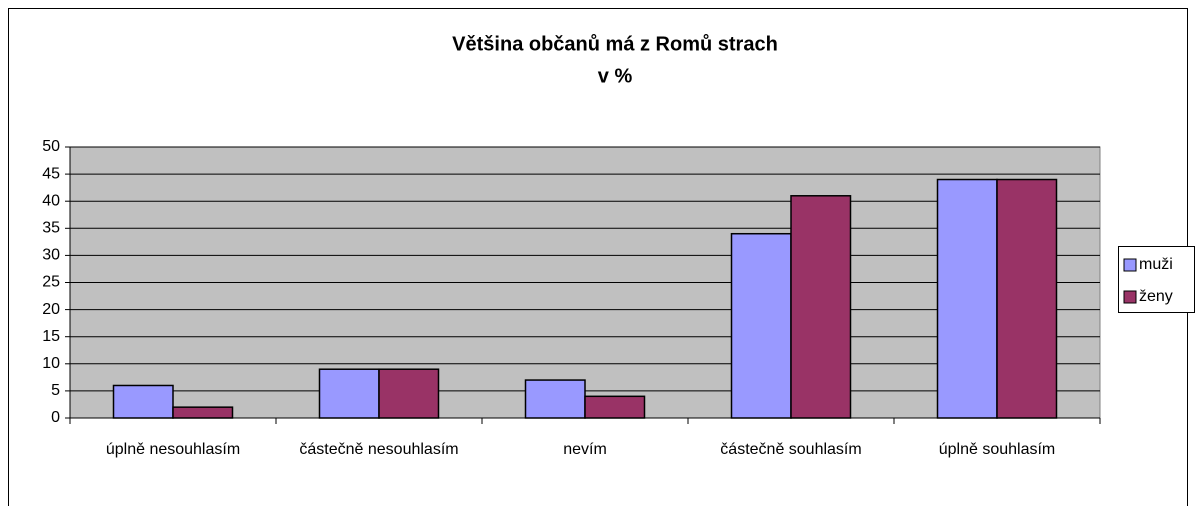  Describe the element at coordinates (51, 146) in the screenshot. I see `y-tick-label: 50` at that location.